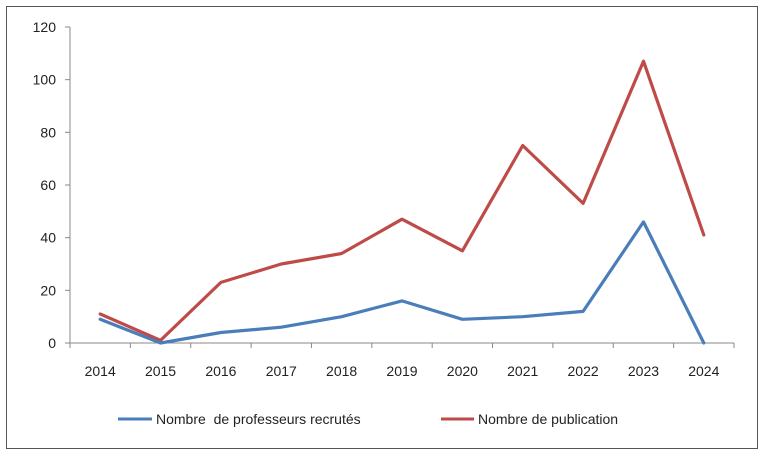  I want to click on x-tick-label: 2020, so click(462, 371).